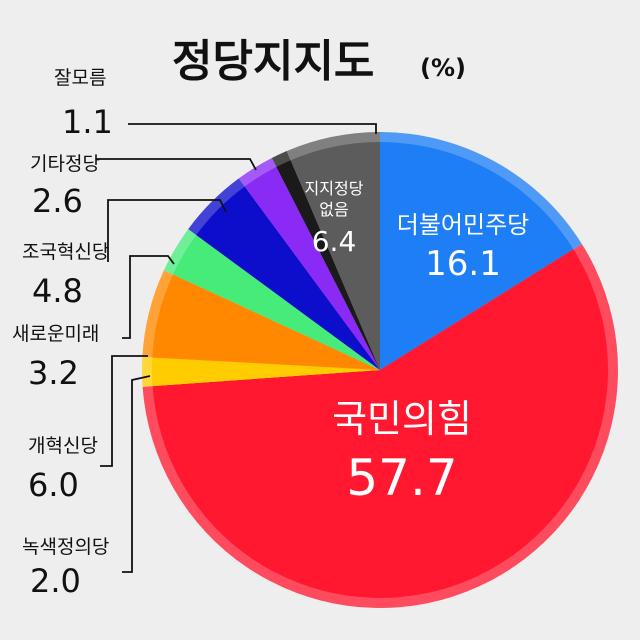 The height and width of the screenshot is (640, 640). Describe the element at coordinates (463, 264) in the screenshot. I see `slice-label-value-더불어민주당: 16.1` at that location.